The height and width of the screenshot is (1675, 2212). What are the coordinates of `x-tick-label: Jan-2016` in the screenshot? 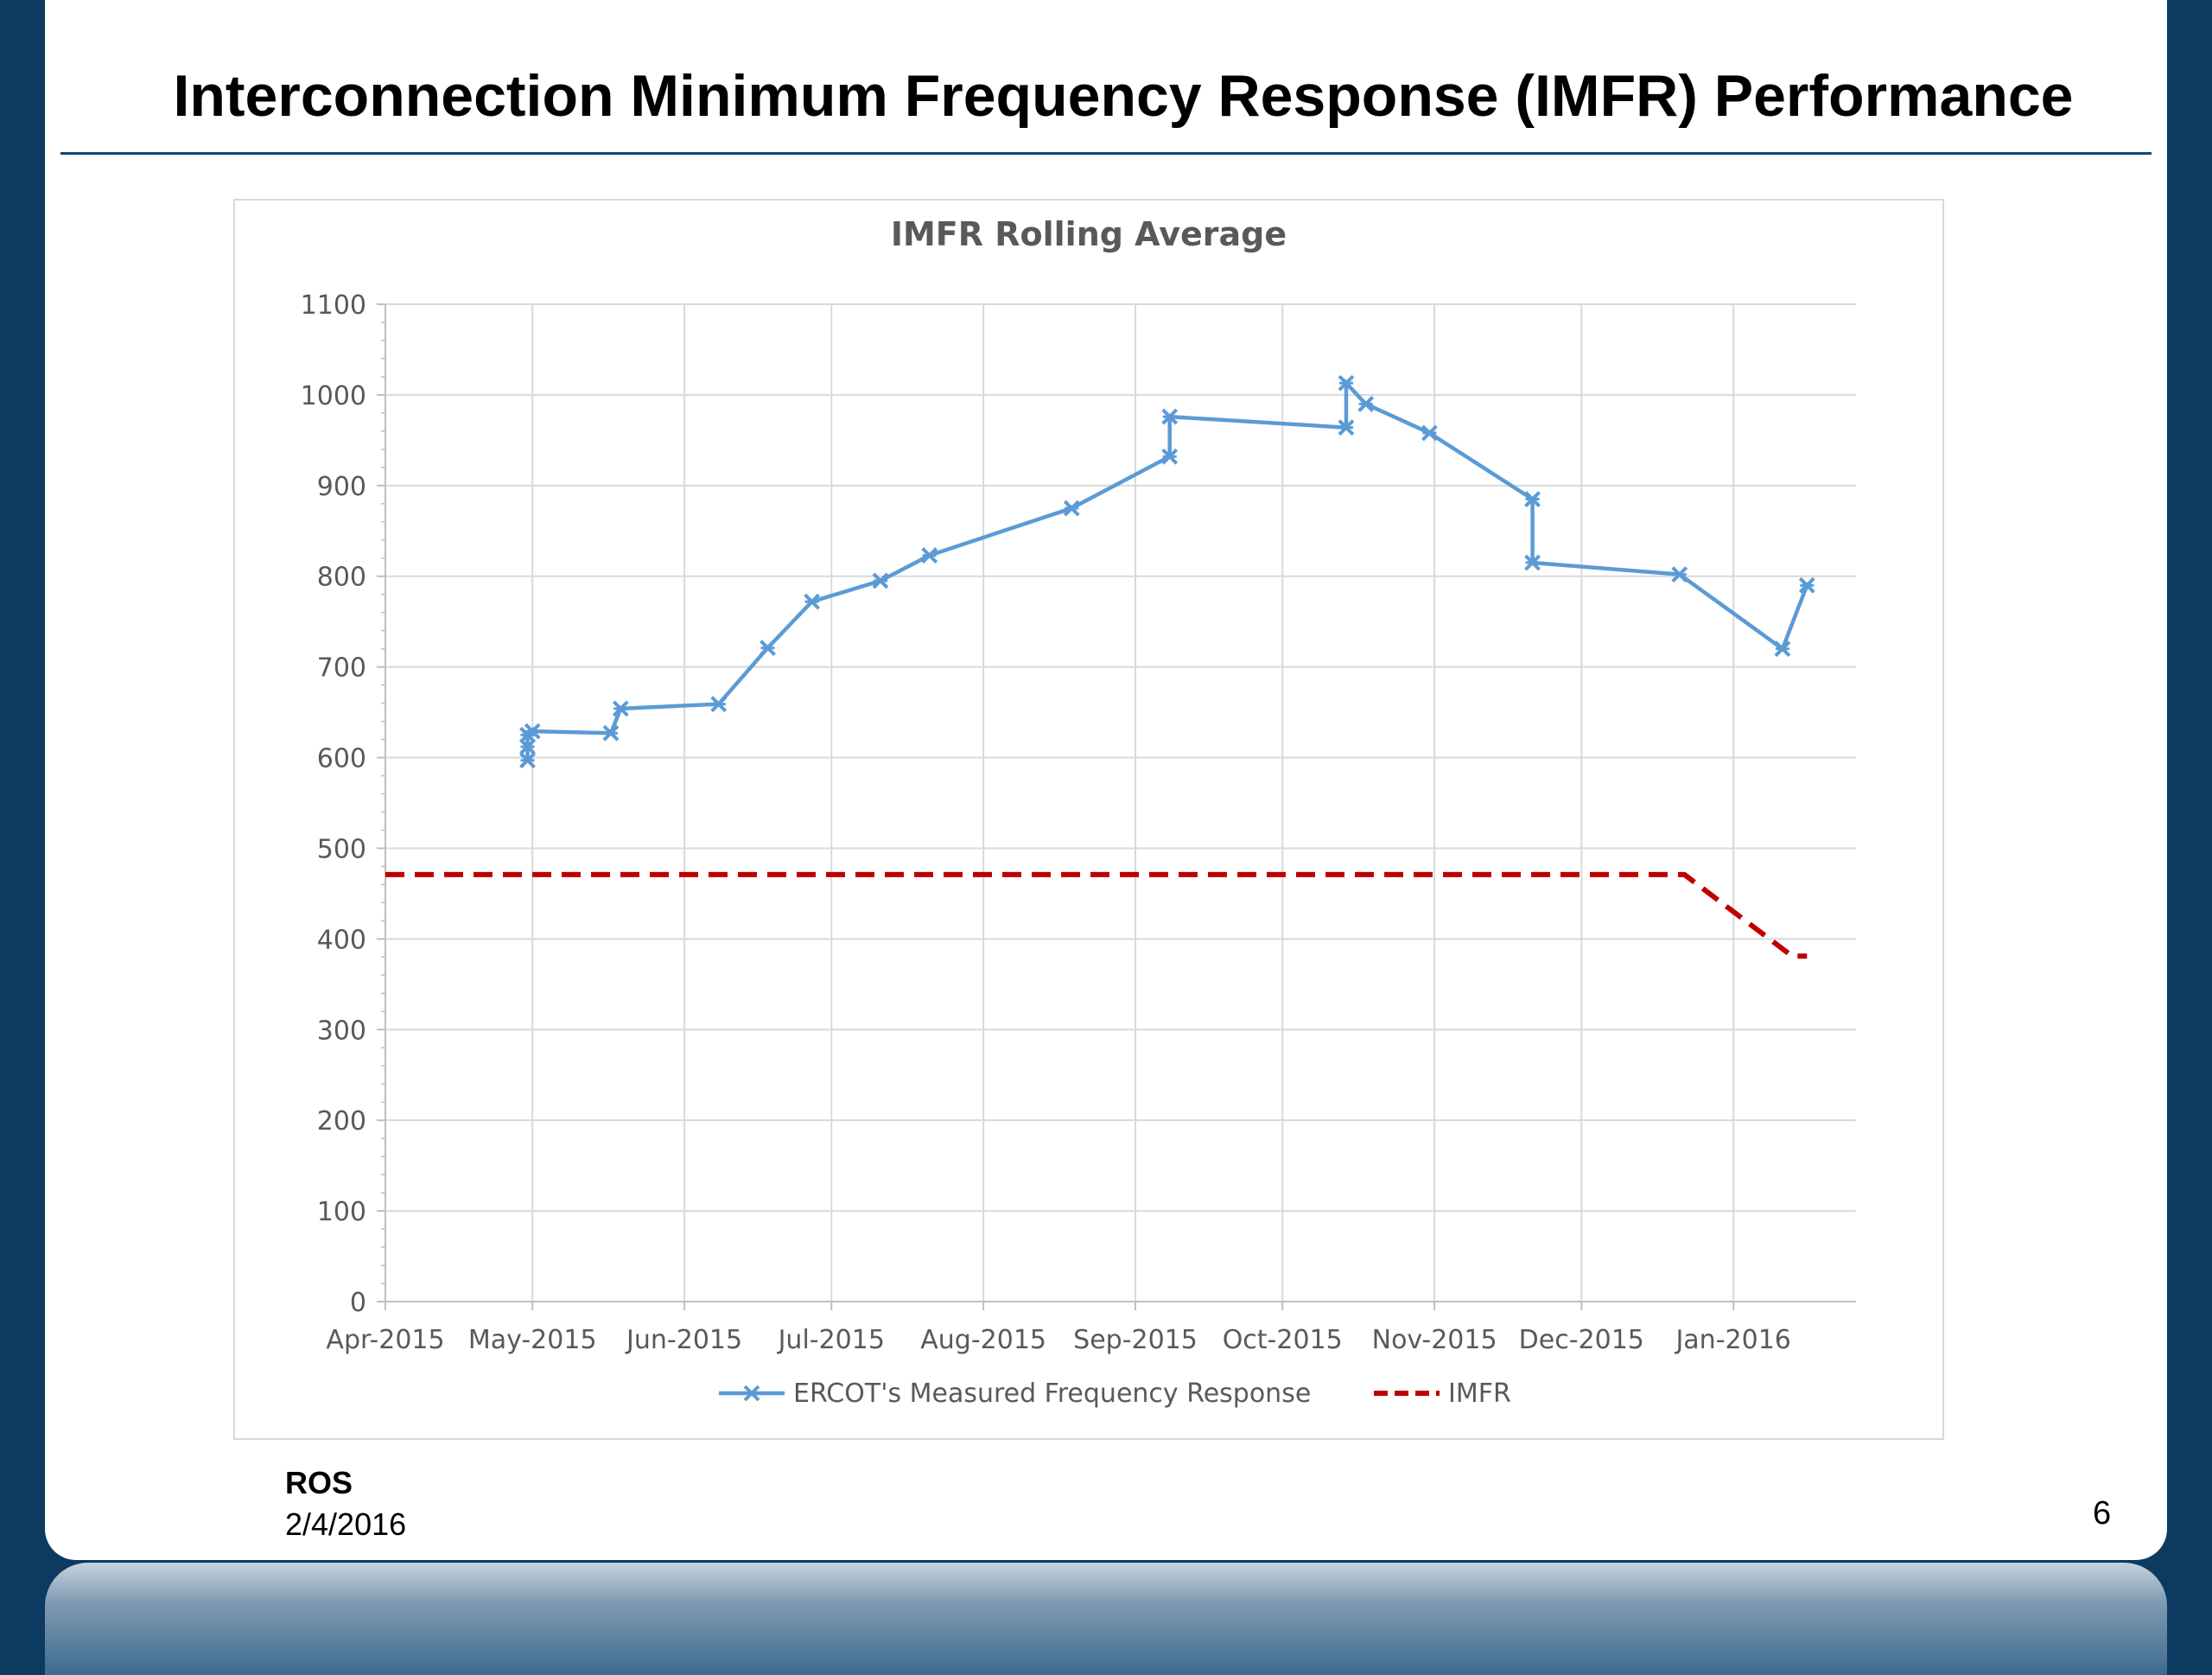 It's located at (1732, 1340).